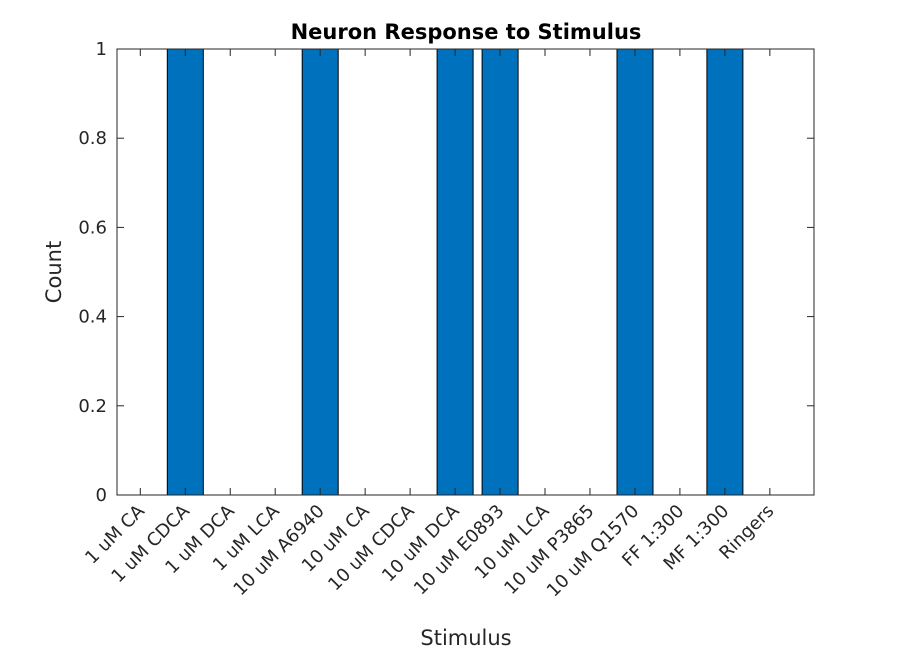 This screenshot has width=900, height=652. Describe the element at coordinates (466, 32) in the screenshot. I see `chart-title: Neuron Response to Stimulus` at that location.